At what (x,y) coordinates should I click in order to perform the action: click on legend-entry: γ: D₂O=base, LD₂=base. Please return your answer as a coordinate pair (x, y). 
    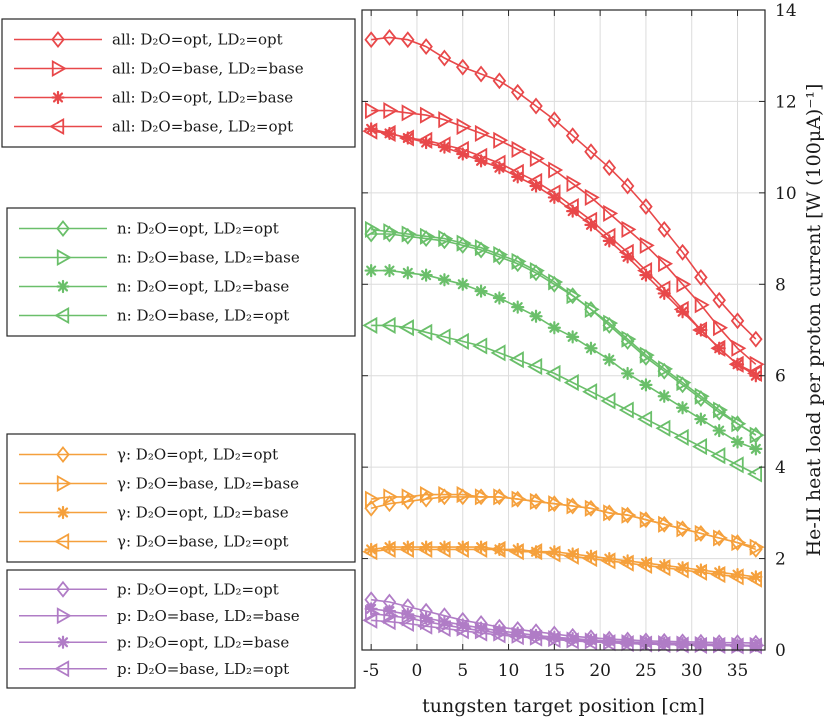
    Looking at the image, I should click on (159, 484).